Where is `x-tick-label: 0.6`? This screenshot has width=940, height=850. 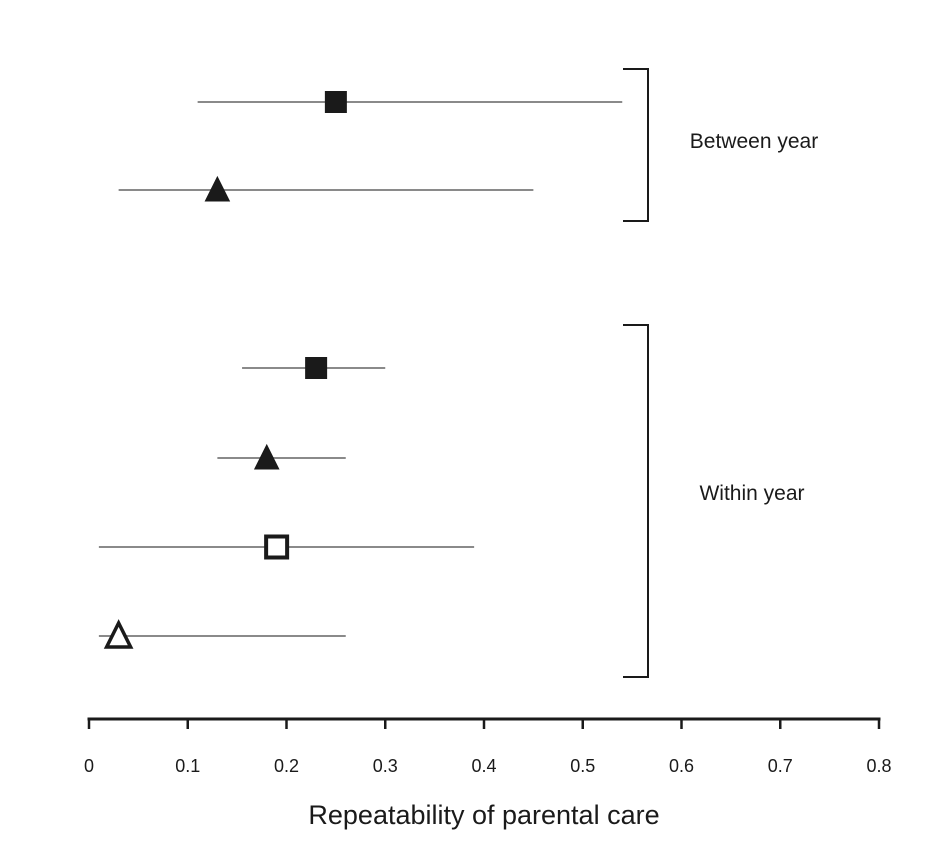
x-tick-label: 0.6 is located at coordinates (681, 766).